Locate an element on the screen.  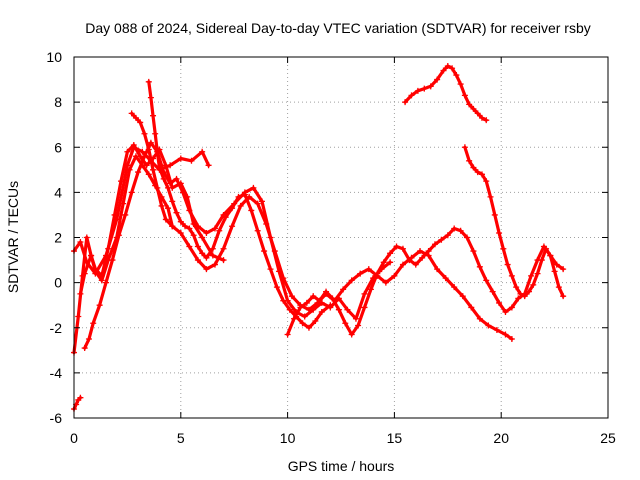
y-tick-label: 8 is located at coordinates (58, 102).